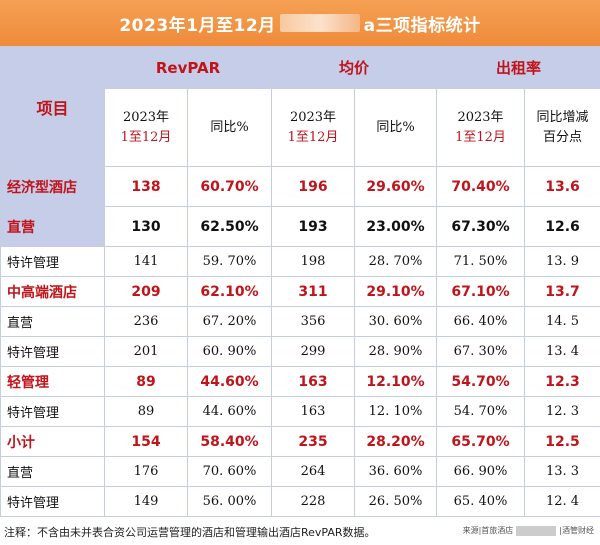 Image resolution: width=600 pixels, height=545 pixels. Describe the element at coordinates (481, 226) in the screenshot. I see `cell-value: 67.30%` at that location.